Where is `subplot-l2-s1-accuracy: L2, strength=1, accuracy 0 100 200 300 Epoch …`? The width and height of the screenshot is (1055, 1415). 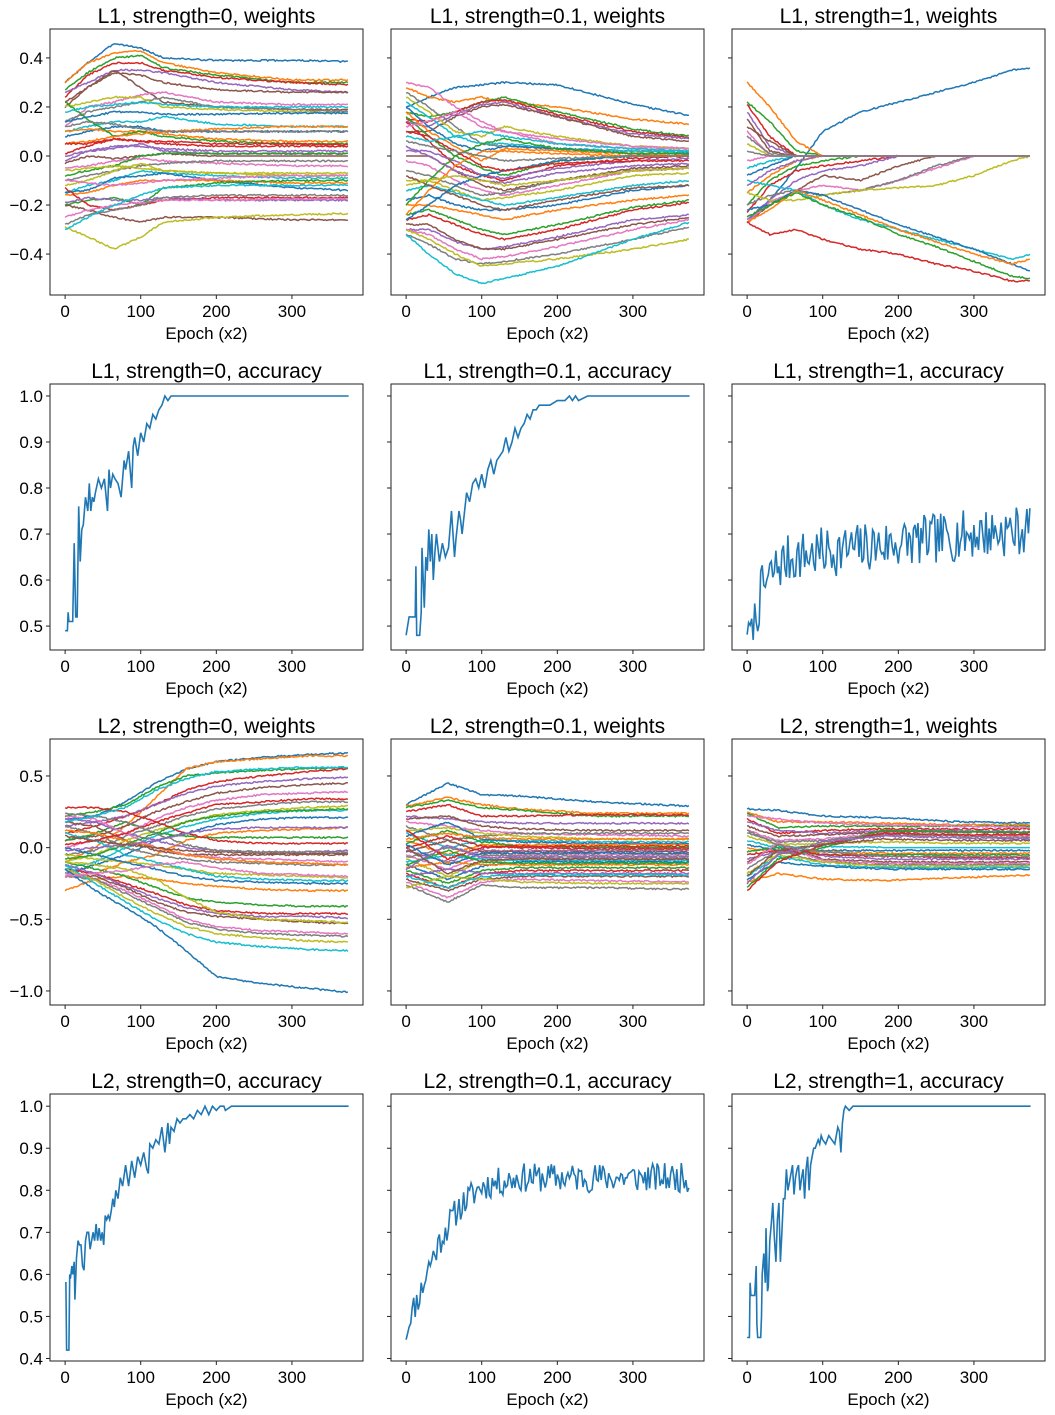
subplot-l2-s1-accuracy: L2, strength=1, accuracy 0 100 200 300 Epoch … is located at coordinates (887, 1239).